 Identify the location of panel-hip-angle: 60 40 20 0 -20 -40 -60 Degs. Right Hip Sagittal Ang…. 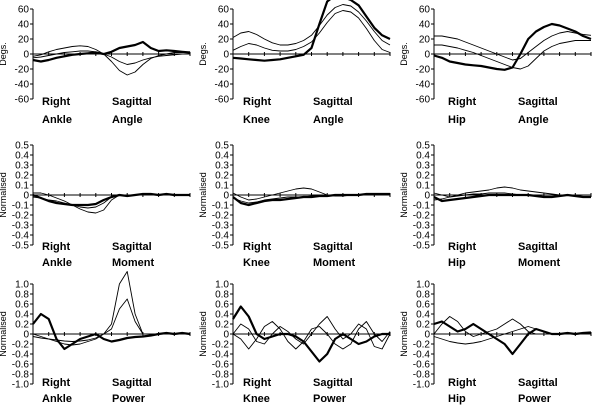
(495, 65).